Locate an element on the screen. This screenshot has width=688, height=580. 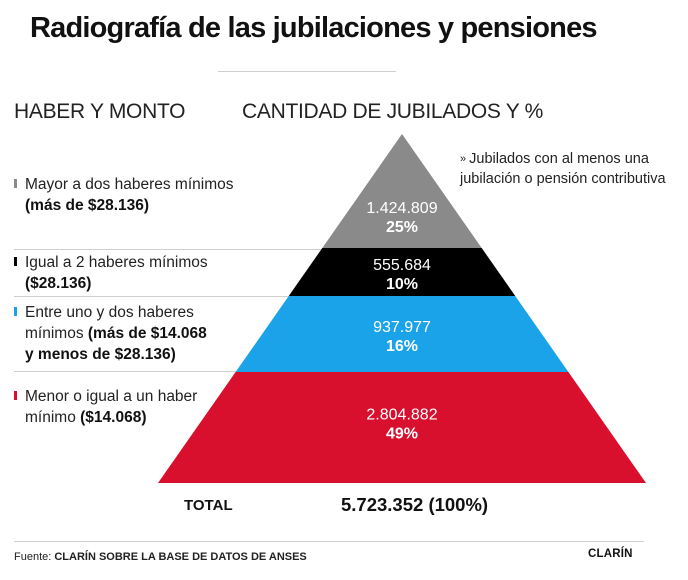
pyramid-value-label: 937.977 is located at coordinates (402, 327).